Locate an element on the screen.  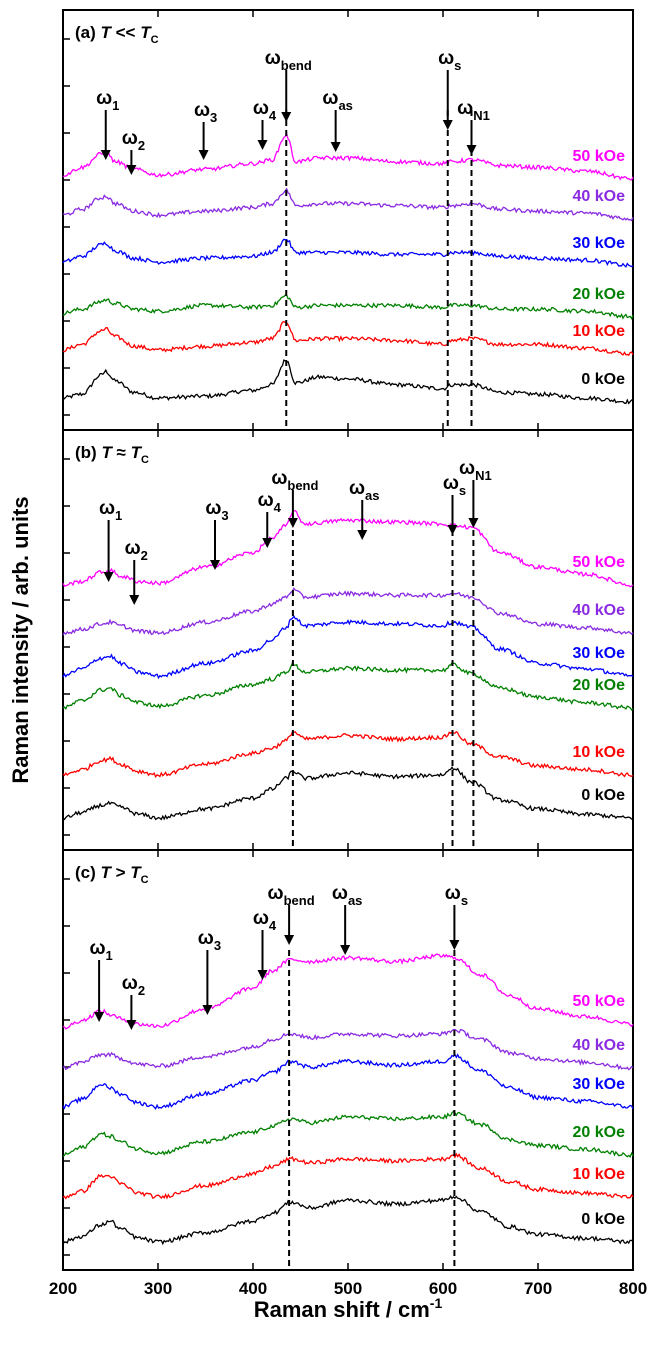
x-tick-label: 700 is located at coordinates (538, 1288).